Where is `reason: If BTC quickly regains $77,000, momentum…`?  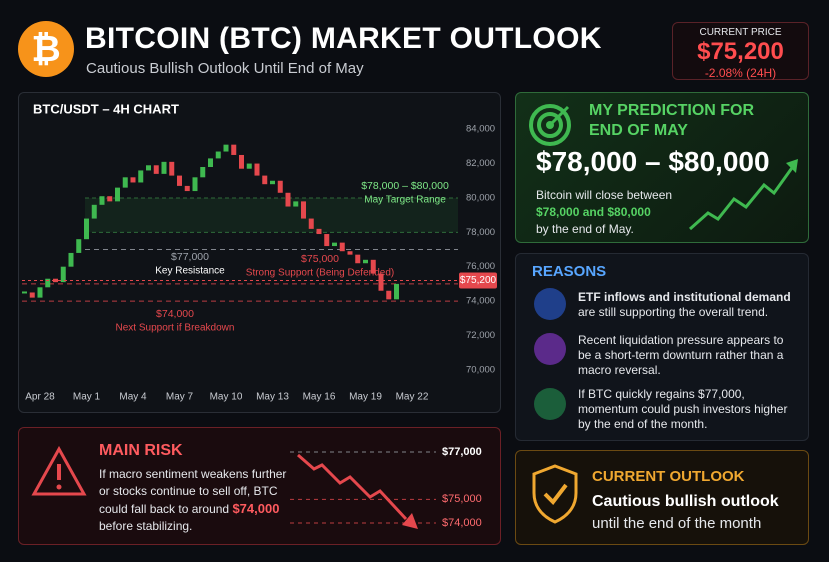
reason: If BTC quickly regains $77,000, momentum… is located at coordinates (683, 409).